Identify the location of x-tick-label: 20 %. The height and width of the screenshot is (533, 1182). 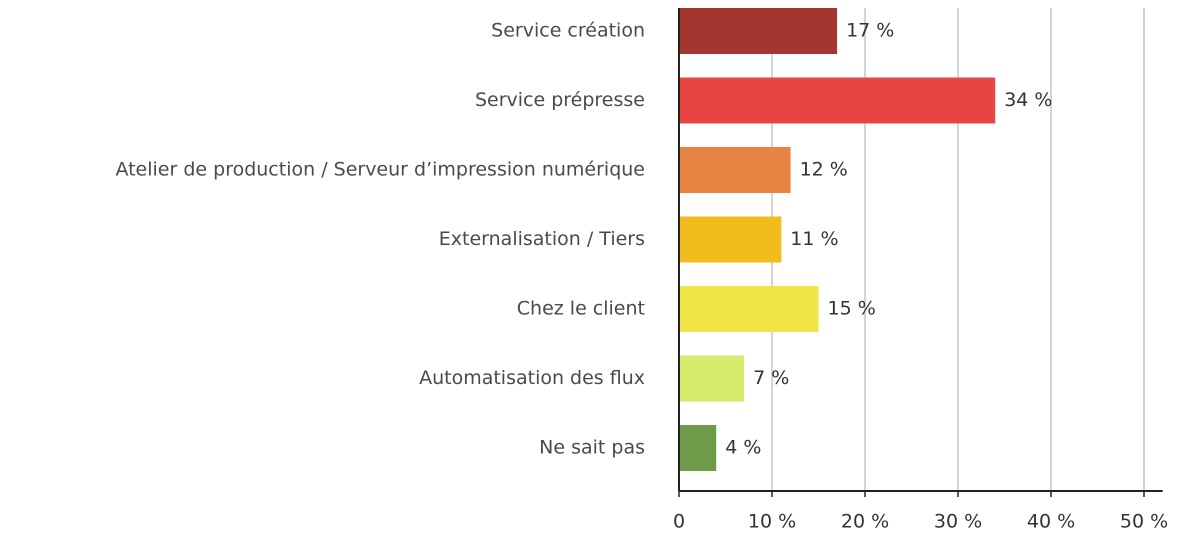
(865, 522).